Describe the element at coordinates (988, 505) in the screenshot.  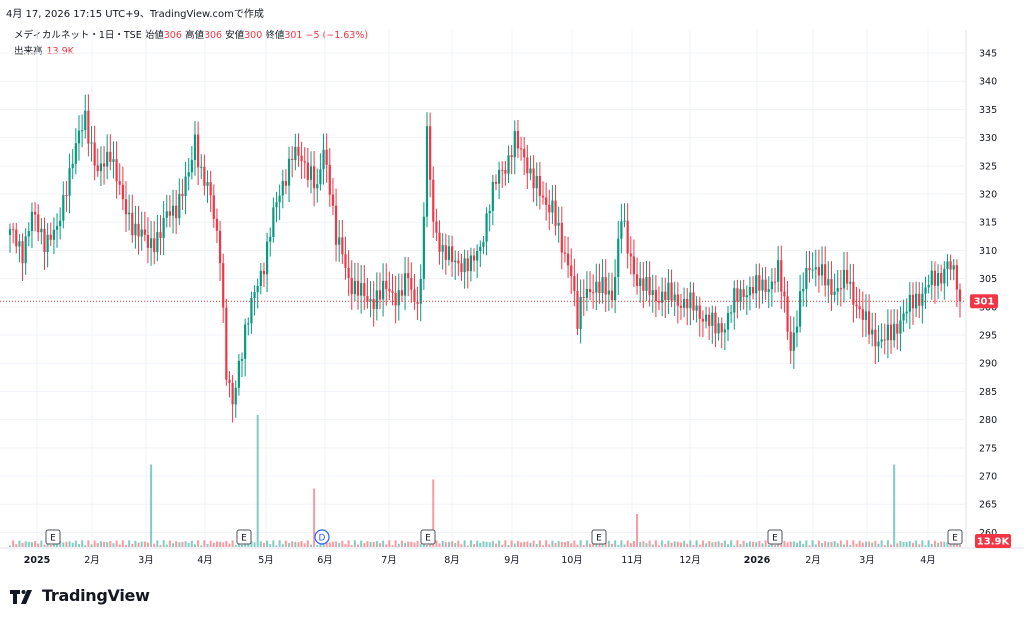
I see `price-tick-label: 265` at that location.